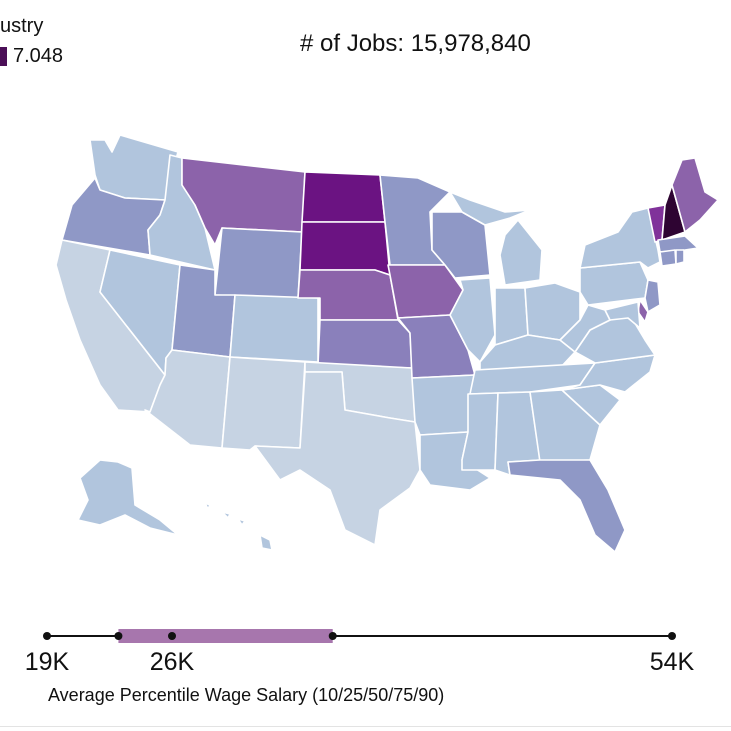  Describe the element at coordinates (365, 344) in the screenshot. I see `state-kansas` at that location.